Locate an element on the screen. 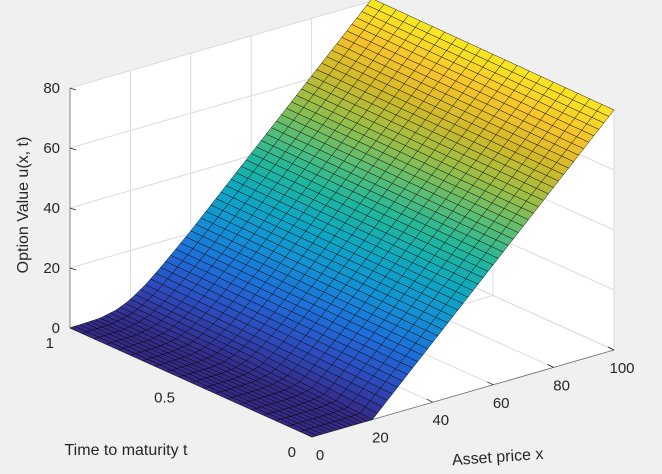 Image resolution: width=662 pixels, height=474 pixels. y-tick-label: 0 is located at coordinates (292, 452).